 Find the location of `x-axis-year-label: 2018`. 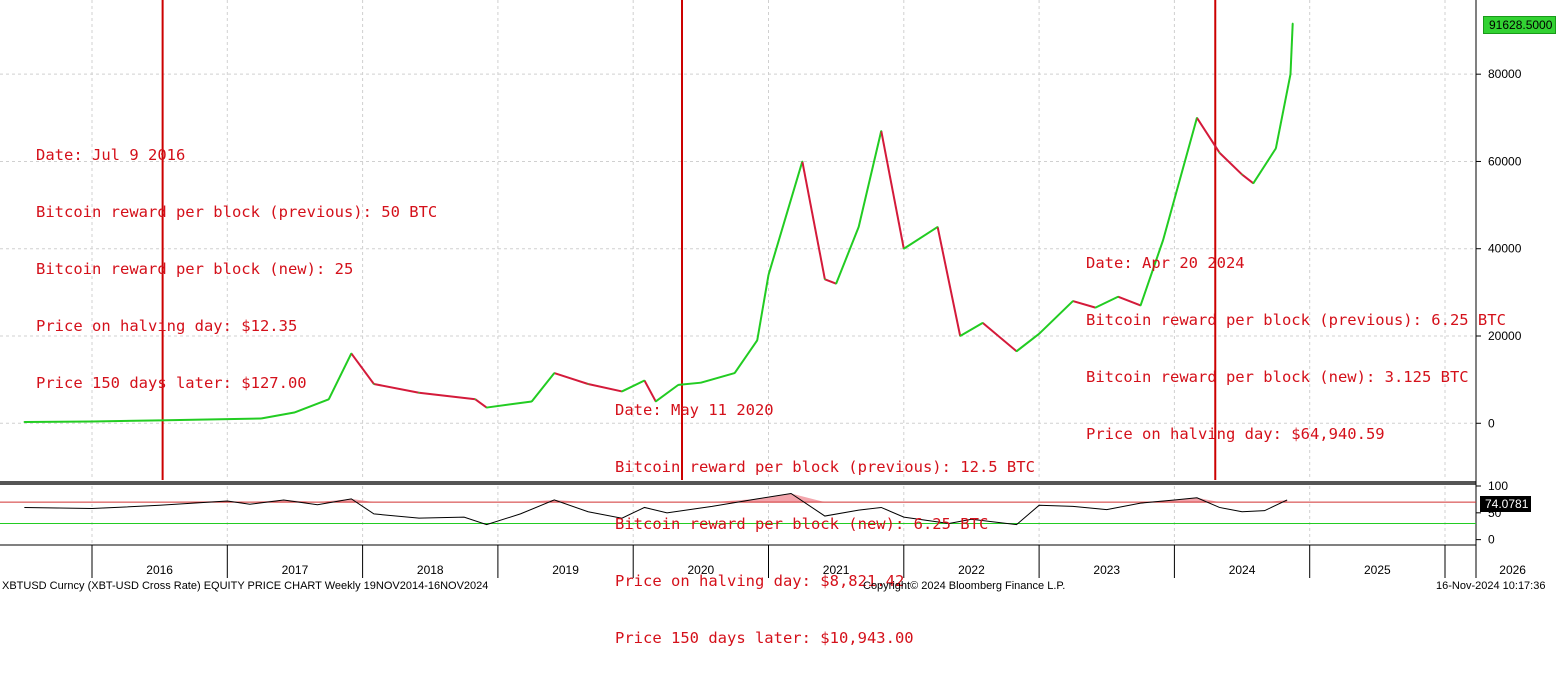

x-axis-year-label: 2018 is located at coordinates (430, 570).